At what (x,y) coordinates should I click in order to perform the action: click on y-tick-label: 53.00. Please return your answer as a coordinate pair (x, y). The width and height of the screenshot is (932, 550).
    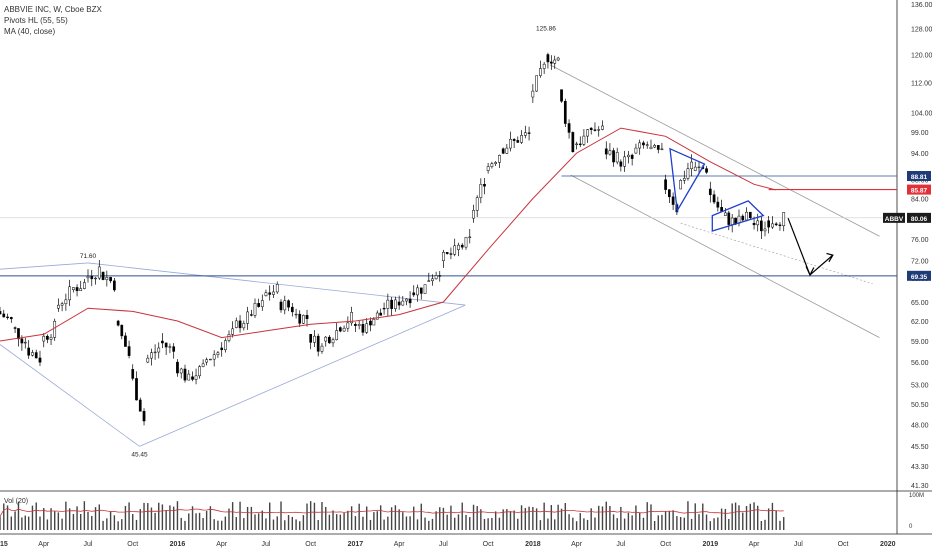
    Looking at the image, I should click on (920, 385).